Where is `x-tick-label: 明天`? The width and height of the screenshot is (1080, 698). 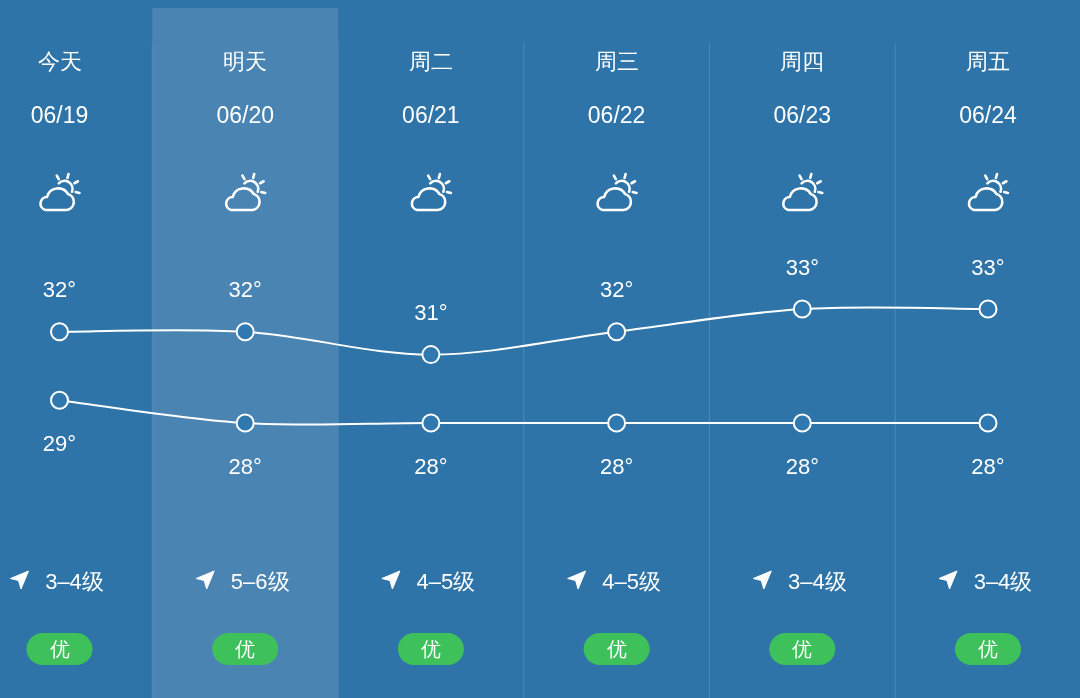
x-tick-label: 明天 is located at coordinates (245, 61).